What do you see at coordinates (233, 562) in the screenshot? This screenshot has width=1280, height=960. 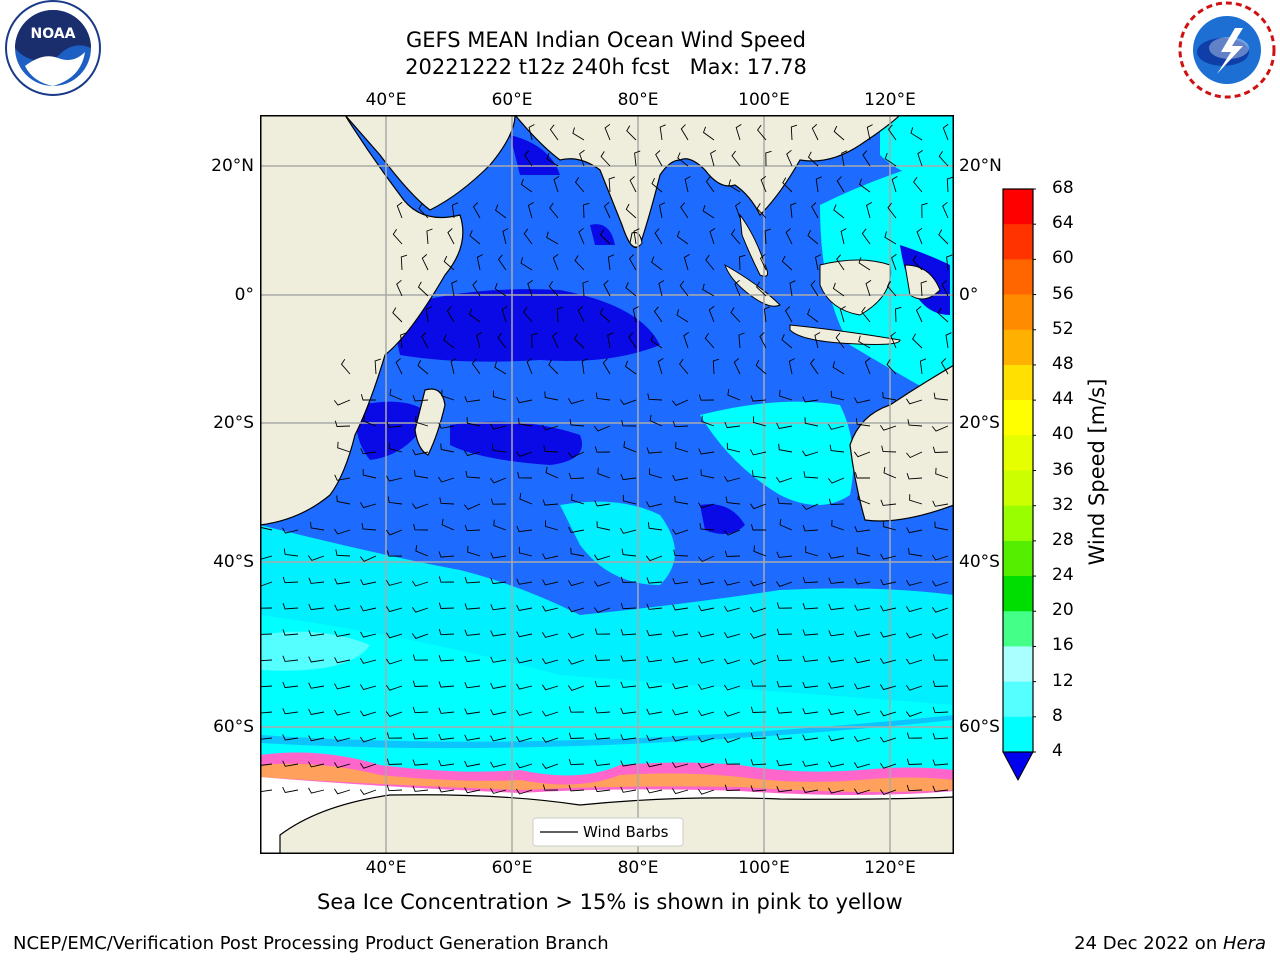 I see `lat-tick-left: 40°S` at bounding box center [233, 562].